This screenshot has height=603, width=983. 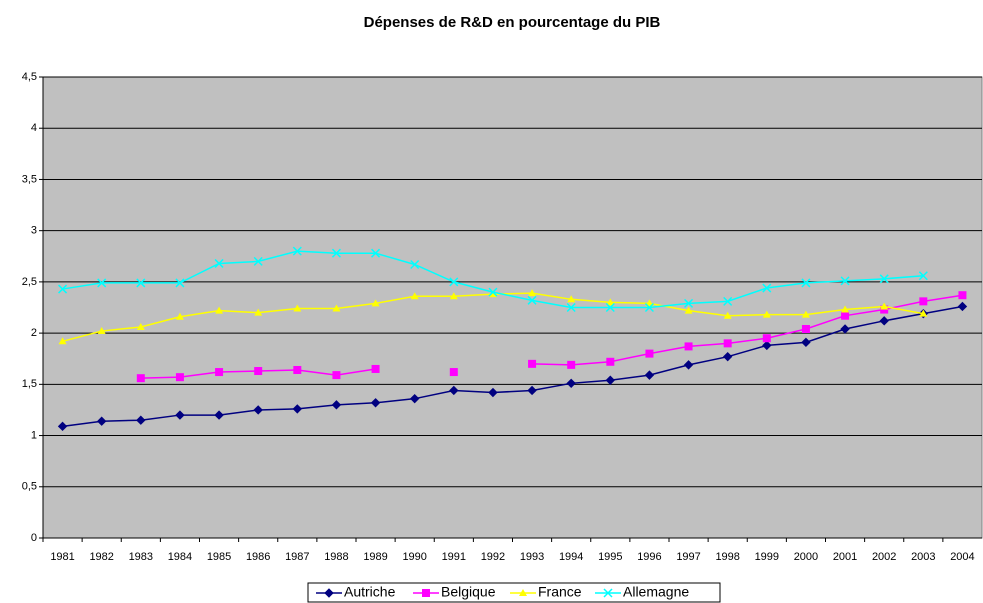 What do you see at coordinates (336, 557) in the screenshot?
I see `x-tick-label: 1988` at bounding box center [336, 557].